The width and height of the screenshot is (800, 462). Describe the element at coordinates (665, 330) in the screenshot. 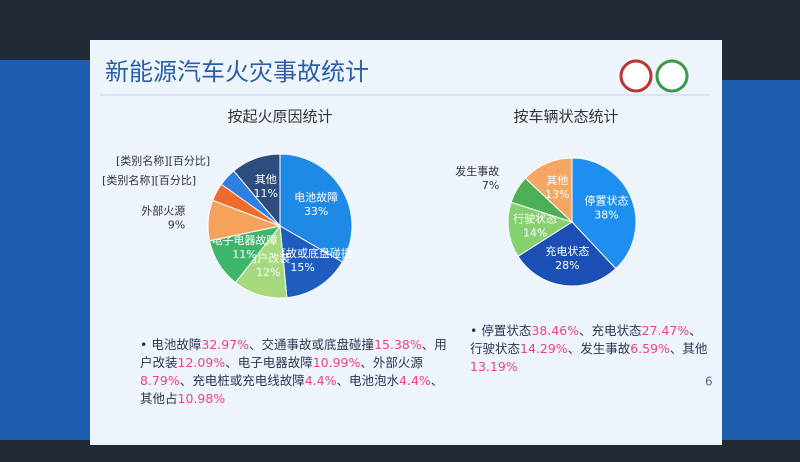

I see `note-value: 27.47%` at that location.